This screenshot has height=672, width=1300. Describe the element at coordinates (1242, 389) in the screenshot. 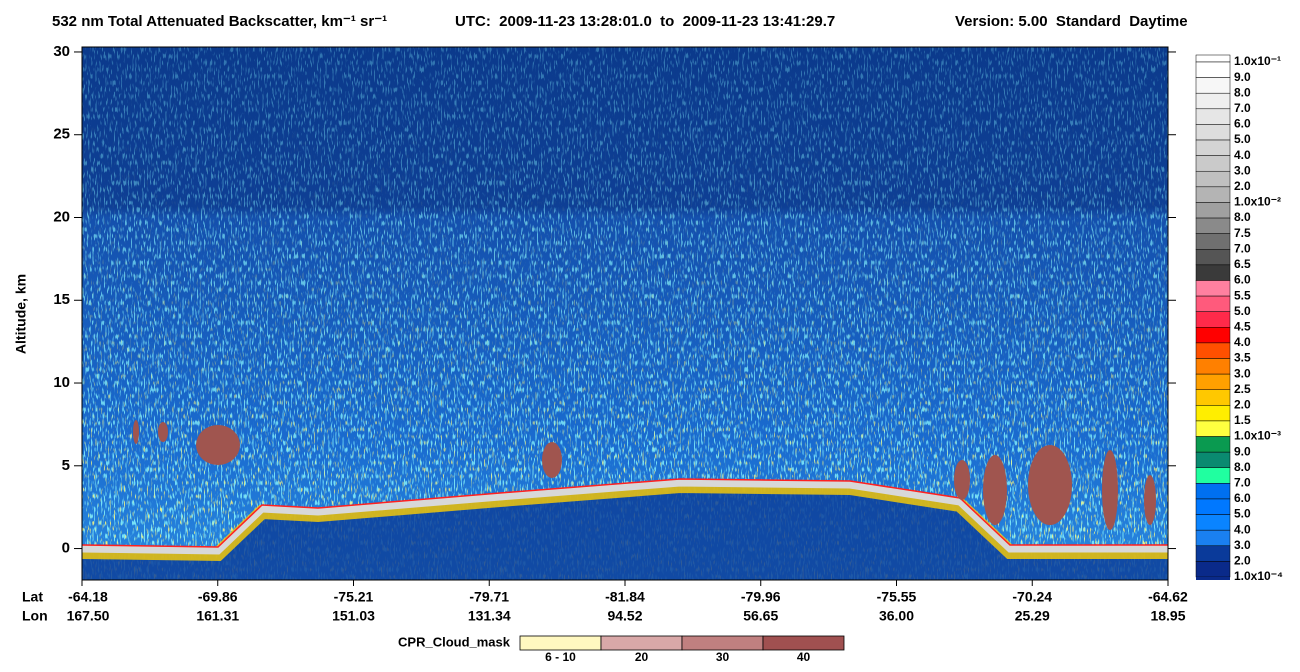

I see `colorbar-label: 2.5` at that location.